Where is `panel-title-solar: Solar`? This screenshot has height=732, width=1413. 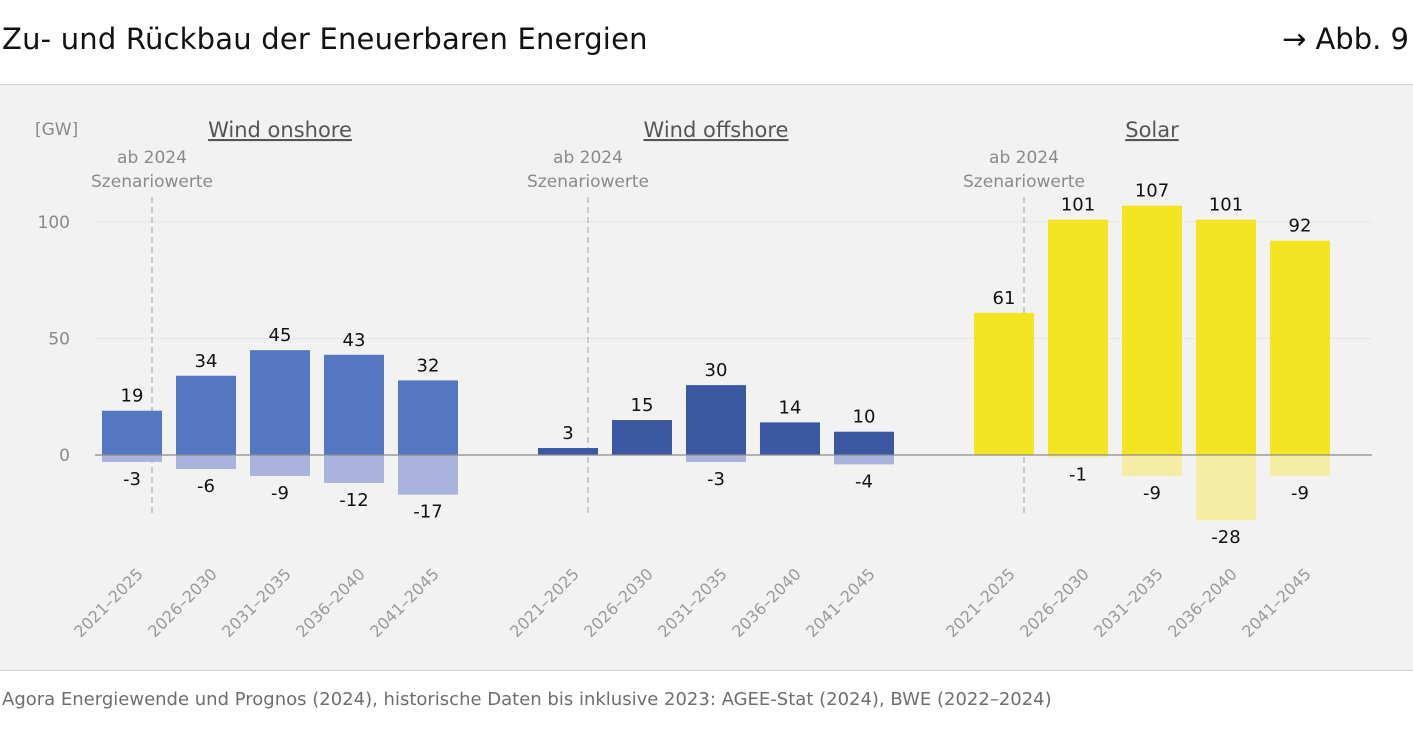 panel-title-solar: Solar is located at coordinates (1152, 130).